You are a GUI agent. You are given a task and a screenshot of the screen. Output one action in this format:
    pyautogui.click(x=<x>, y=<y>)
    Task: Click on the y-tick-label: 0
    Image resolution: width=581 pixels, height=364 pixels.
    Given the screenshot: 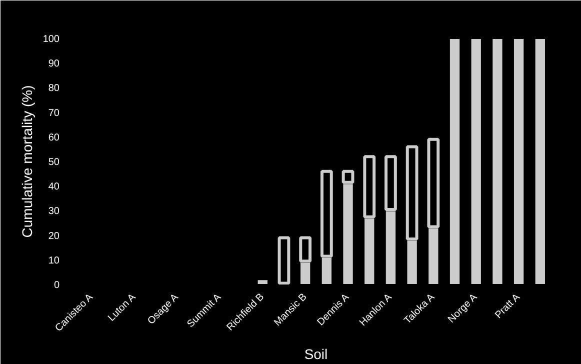 What is the action you would take?
    pyautogui.click(x=57, y=285)
    